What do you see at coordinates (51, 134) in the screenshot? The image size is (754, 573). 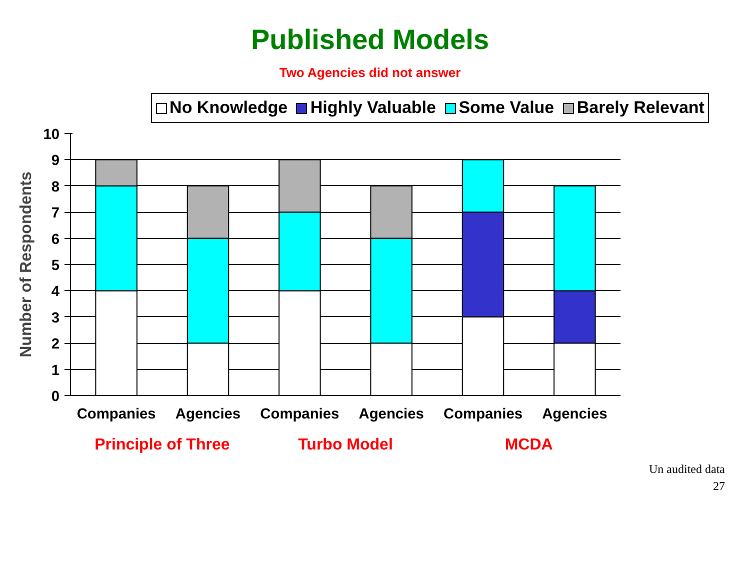 I see `y-tick-label: 10` at bounding box center [51, 134].